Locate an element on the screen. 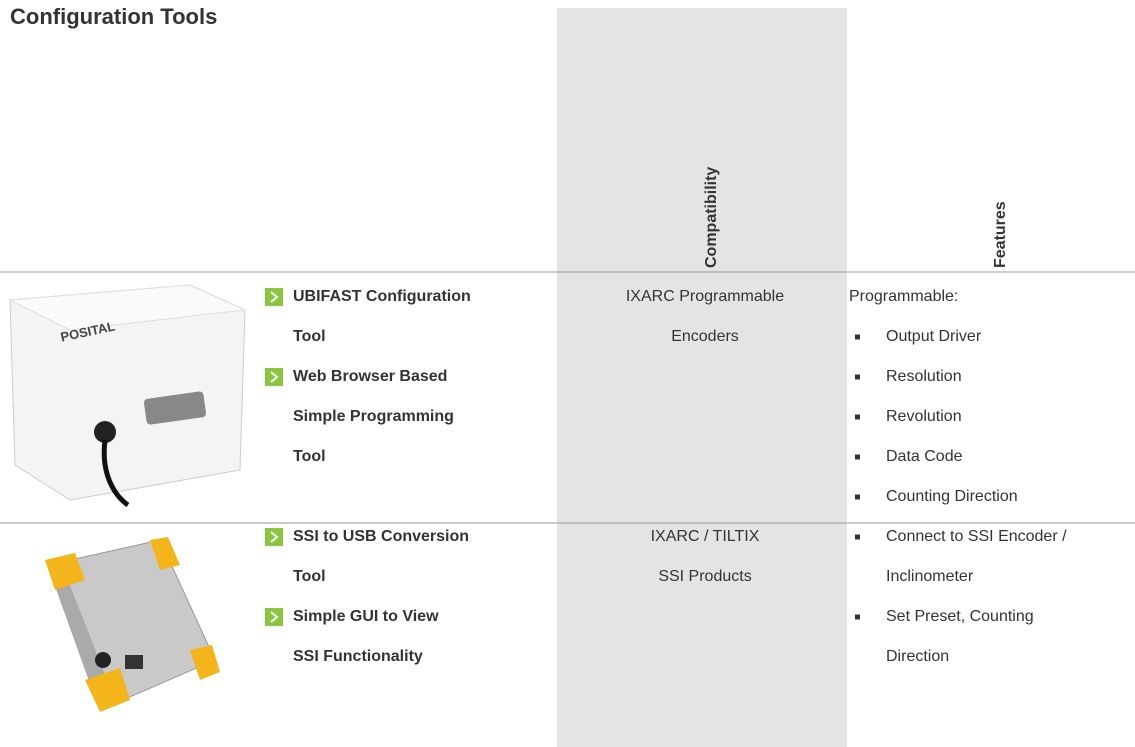  compatibility-text: SSI Products is located at coordinates (704, 576).